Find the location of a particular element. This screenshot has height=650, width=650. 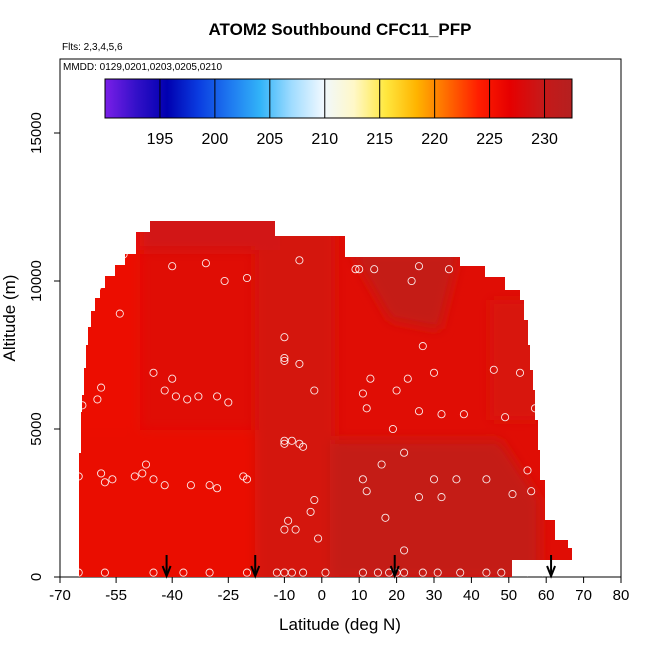

colorbar-tick-label: 215 is located at coordinates (379, 139).